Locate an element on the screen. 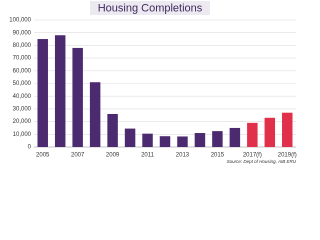 This screenshot has height=240, width=320. x-tick-label: 2007 is located at coordinates (78, 156).